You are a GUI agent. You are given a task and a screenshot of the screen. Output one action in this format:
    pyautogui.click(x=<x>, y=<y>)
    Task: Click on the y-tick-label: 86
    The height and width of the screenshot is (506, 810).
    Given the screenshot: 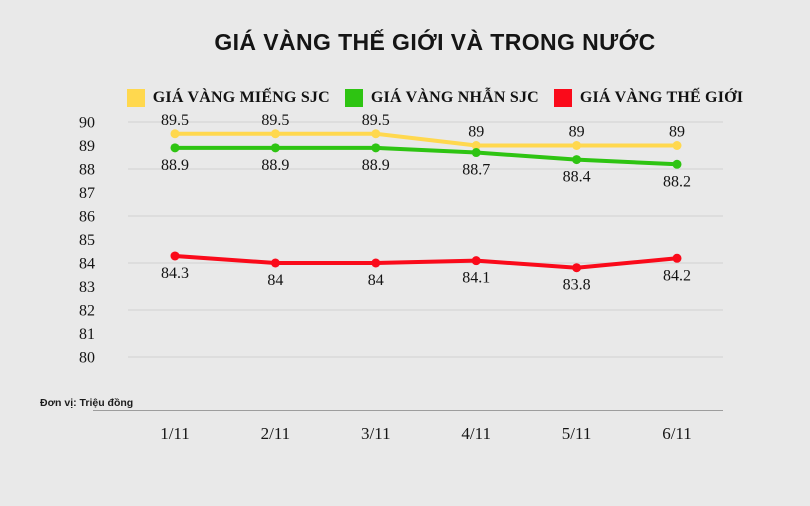 What is the action you would take?
    pyautogui.click(x=87, y=217)
    